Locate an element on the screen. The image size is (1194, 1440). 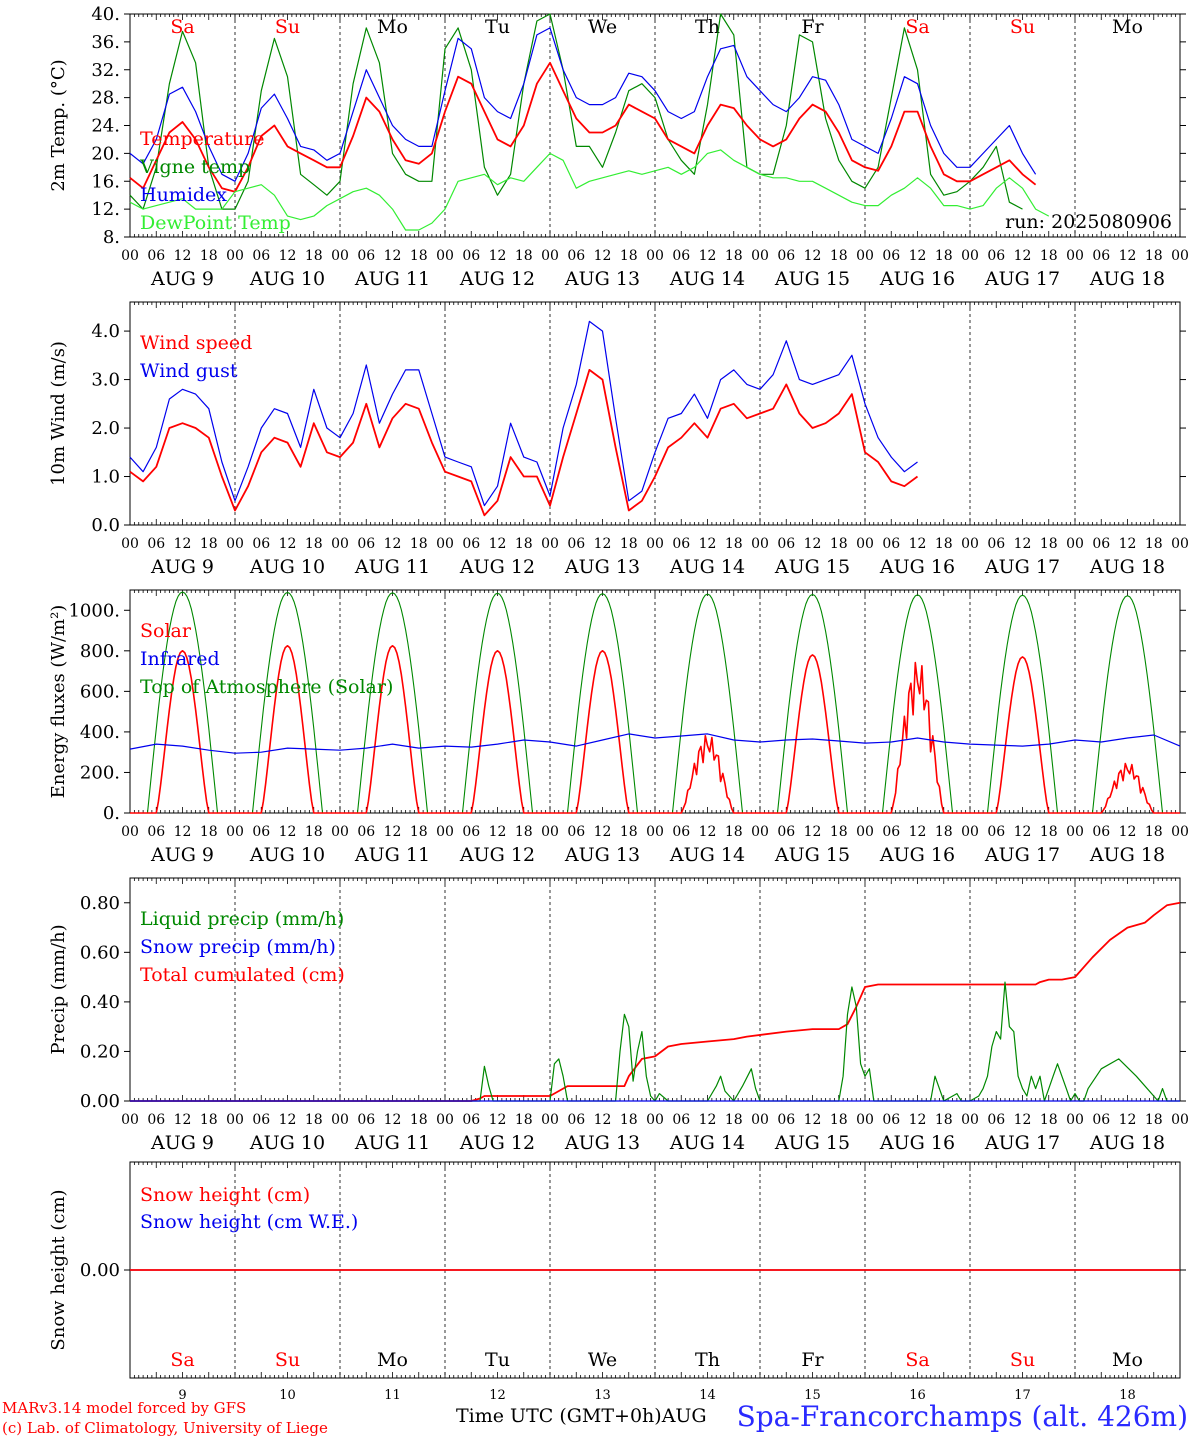
y-axis-label-wind: 10m Wind (m/s) is located at coordinates (58, 413).